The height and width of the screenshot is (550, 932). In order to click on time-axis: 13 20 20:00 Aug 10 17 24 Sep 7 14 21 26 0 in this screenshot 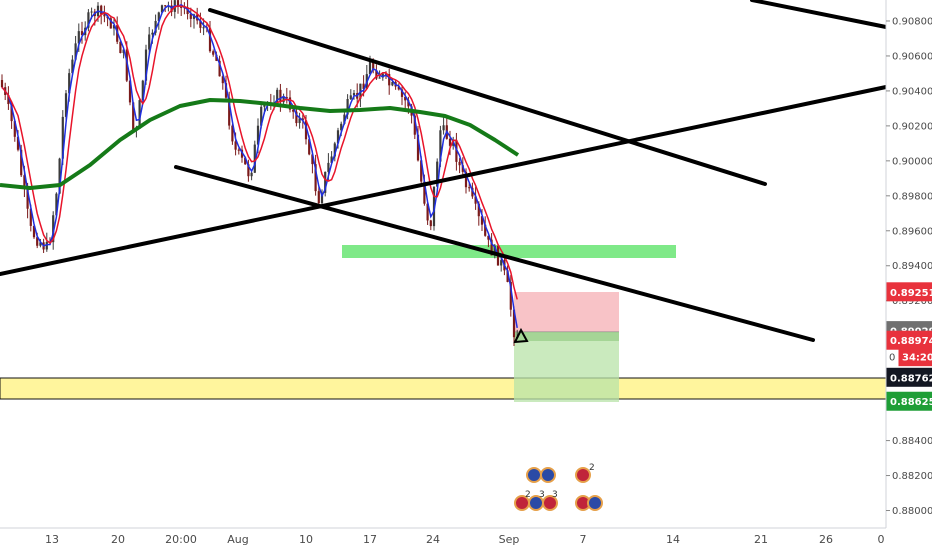, I will do `click(466, 538)`.